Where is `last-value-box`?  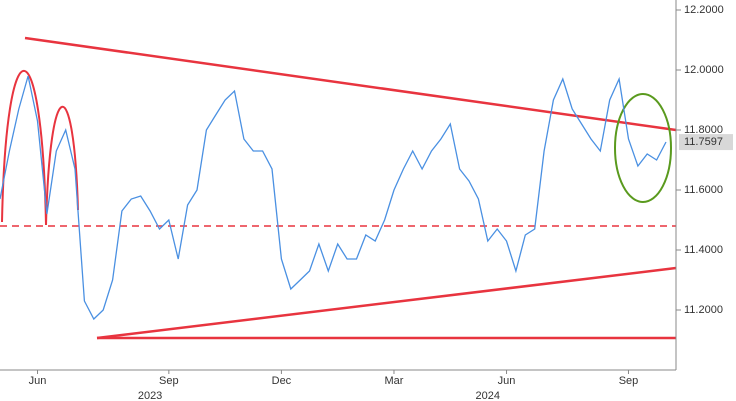
last-value-box is located at coordinates (706, 142).